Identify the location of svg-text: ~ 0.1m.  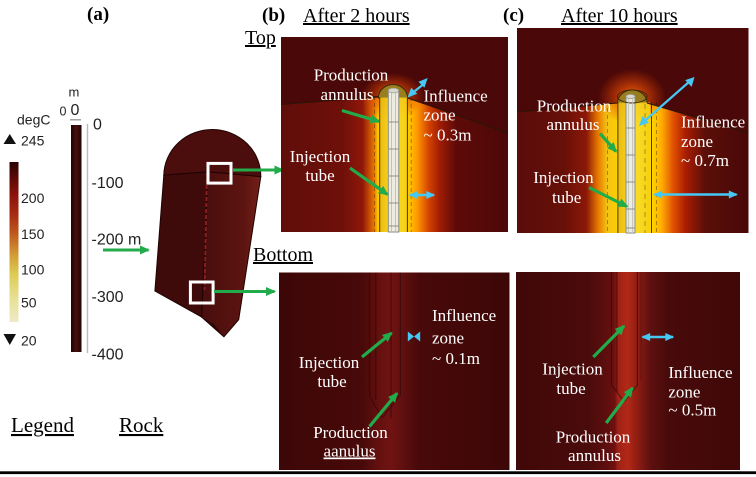
(456, 358).